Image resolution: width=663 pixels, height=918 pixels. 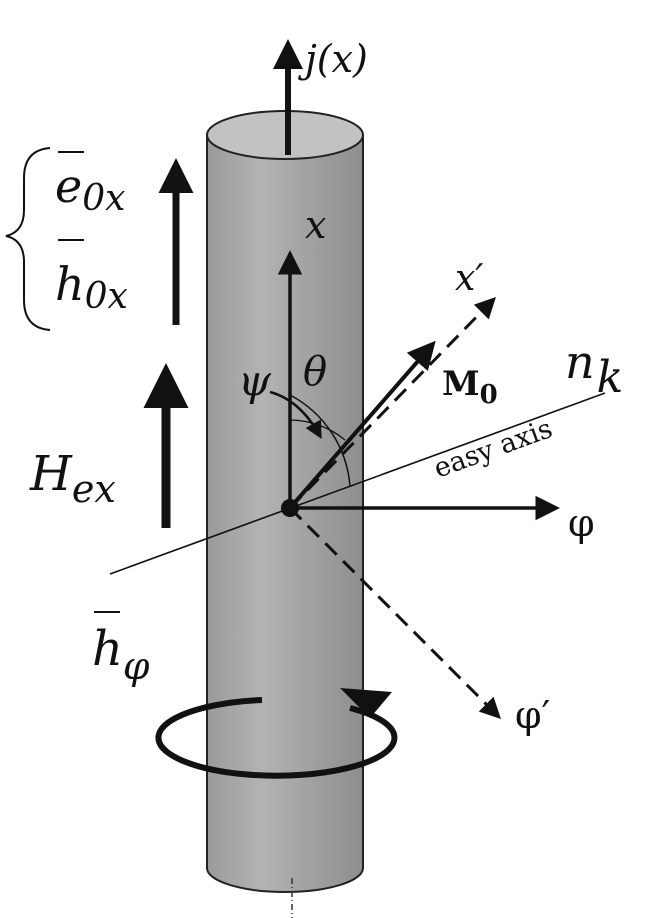 I want to click on circular-field-loop, so click(x=276, y=733).